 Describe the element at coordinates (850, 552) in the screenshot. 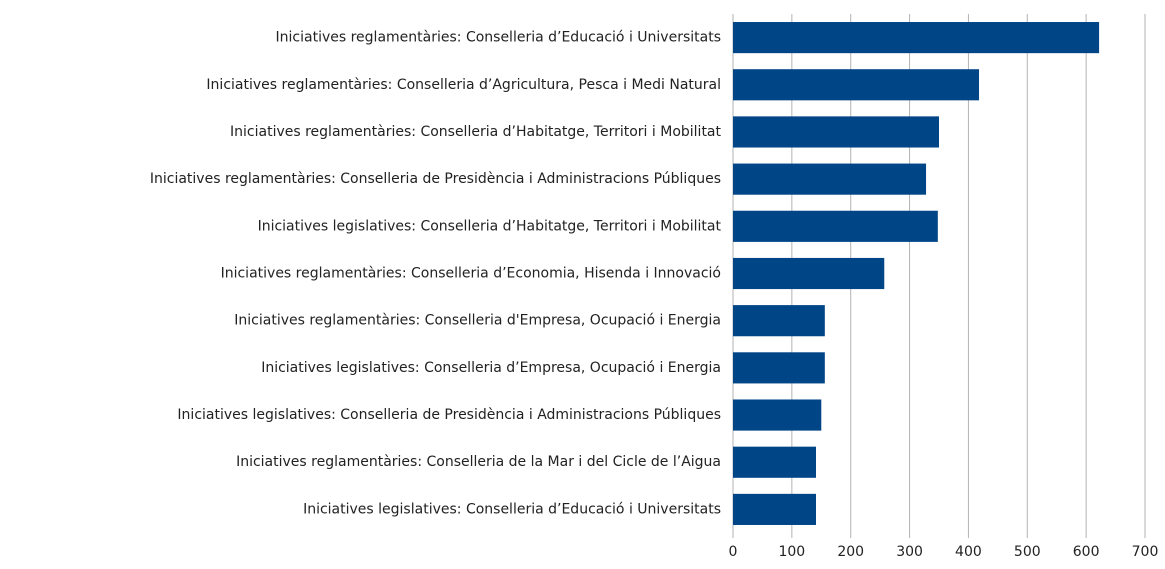

I see `x-tick-label: 200` at that location.